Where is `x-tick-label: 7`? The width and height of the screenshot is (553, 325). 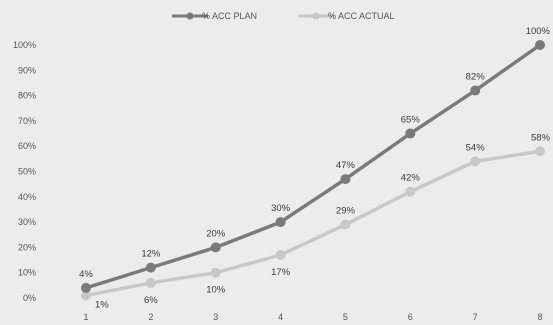 x-tick-label: 7 is located at coordinates (475, 317).